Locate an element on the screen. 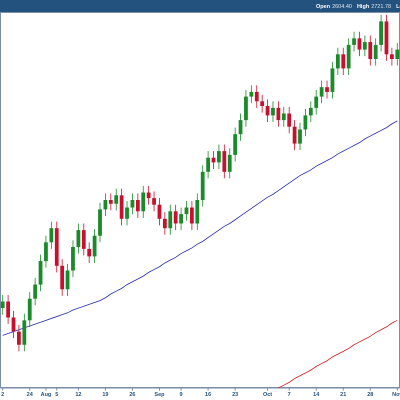  x-tick-label: 16 is located at coordinates (208, 395).